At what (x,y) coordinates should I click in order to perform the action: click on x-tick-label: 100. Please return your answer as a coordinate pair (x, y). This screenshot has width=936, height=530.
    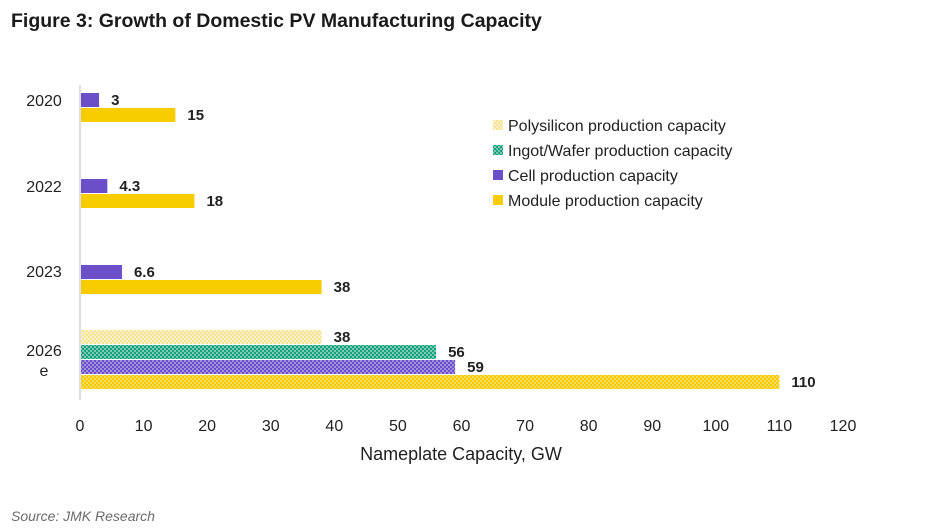
    Looking at the image, I should click on (715, 426).